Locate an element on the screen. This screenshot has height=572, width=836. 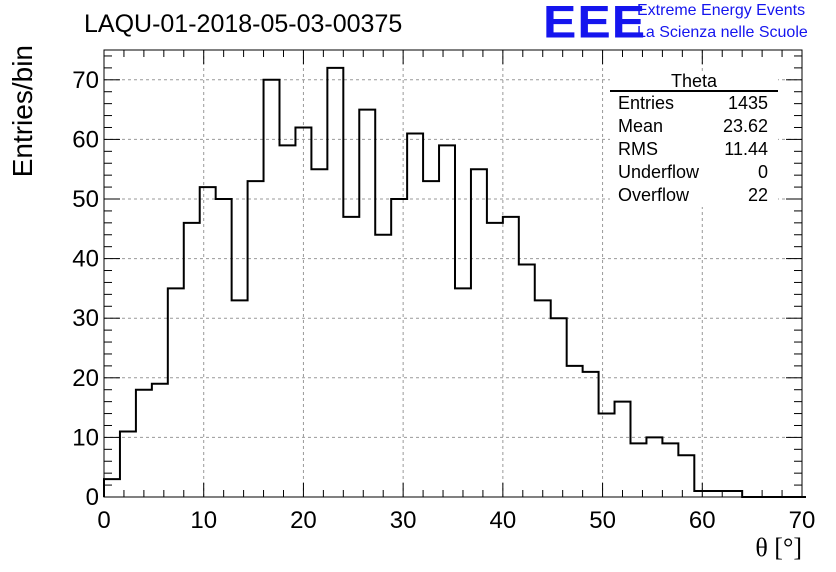
y-tick-label: 0 is located at coordinates (92, 497).